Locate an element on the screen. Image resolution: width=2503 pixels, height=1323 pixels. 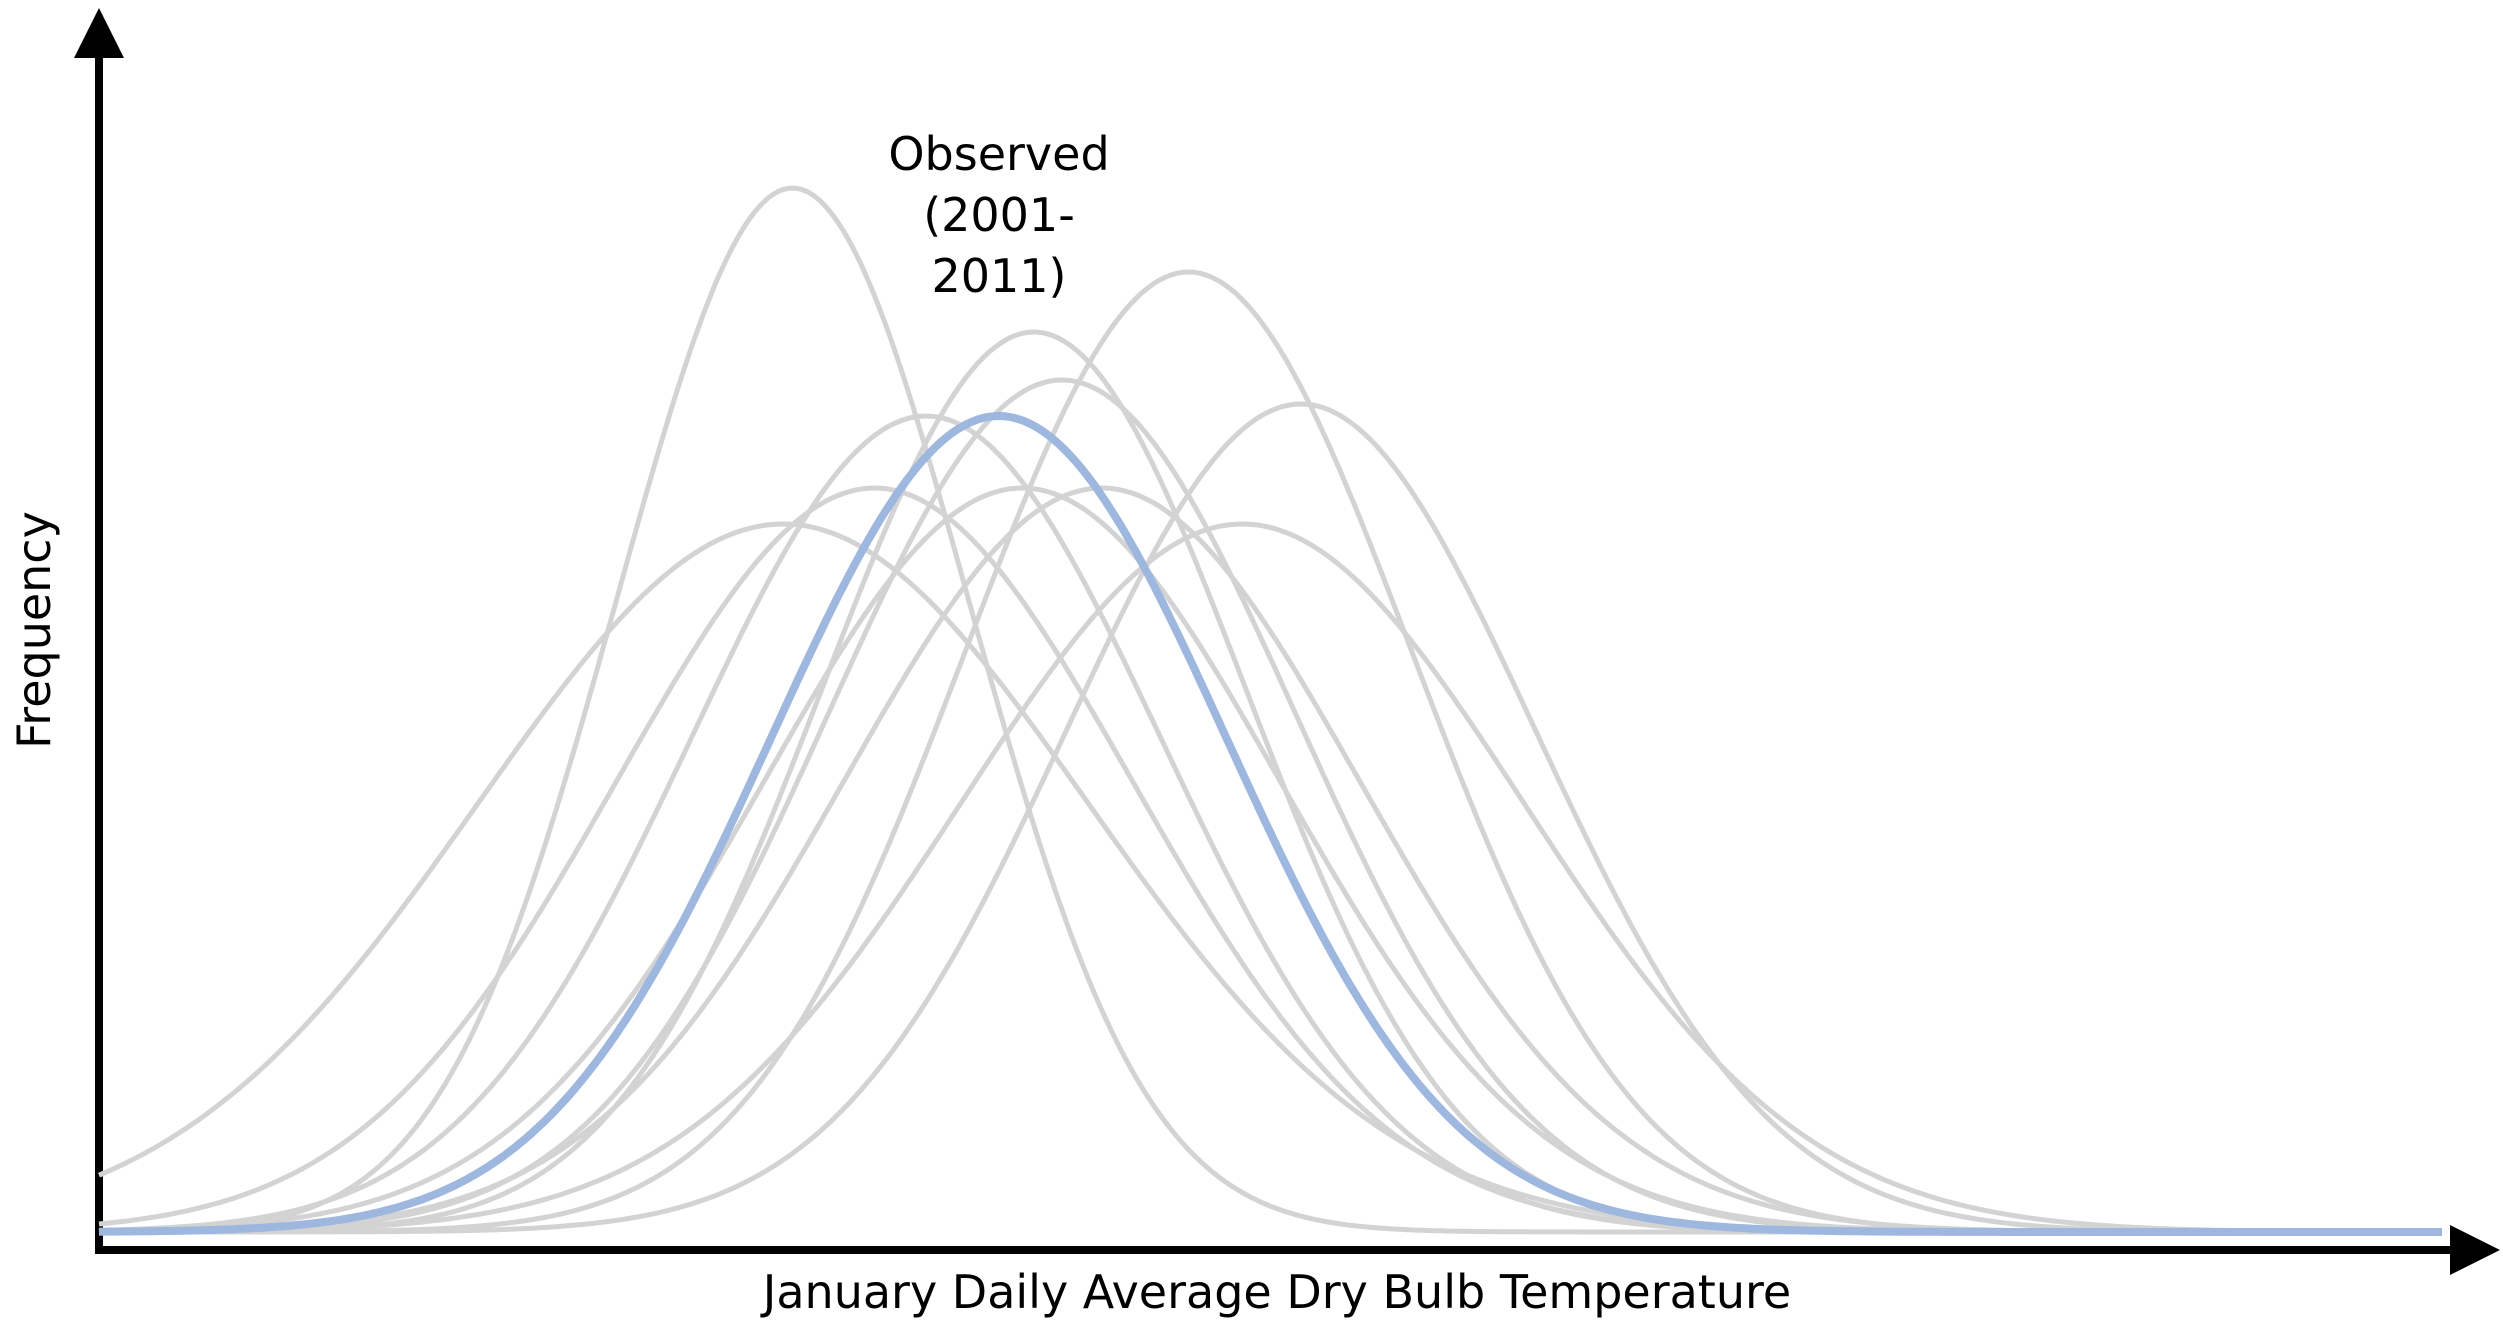
annotation-line: (2001- is located at coordinates (999, 215).